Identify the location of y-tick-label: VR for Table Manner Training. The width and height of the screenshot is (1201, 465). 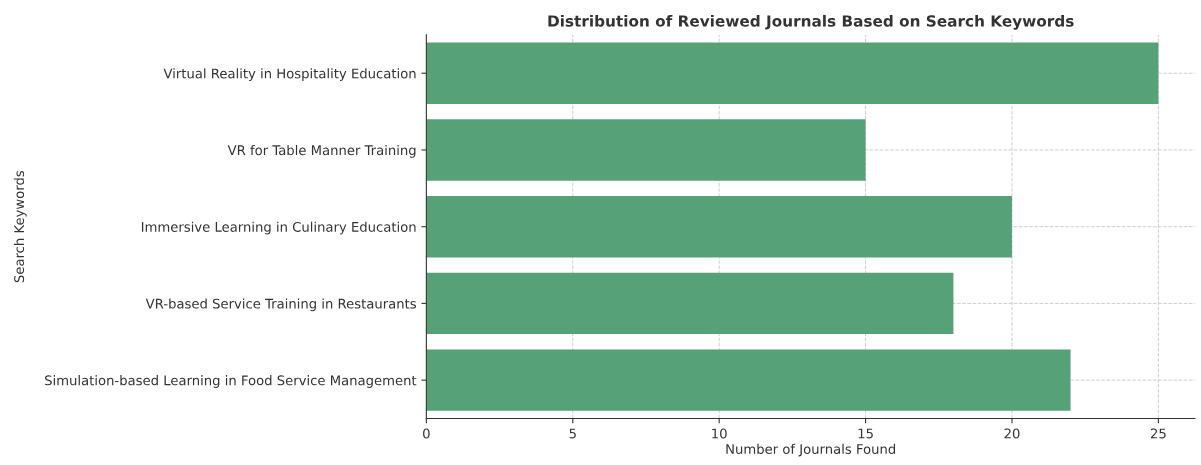
(321, 151).